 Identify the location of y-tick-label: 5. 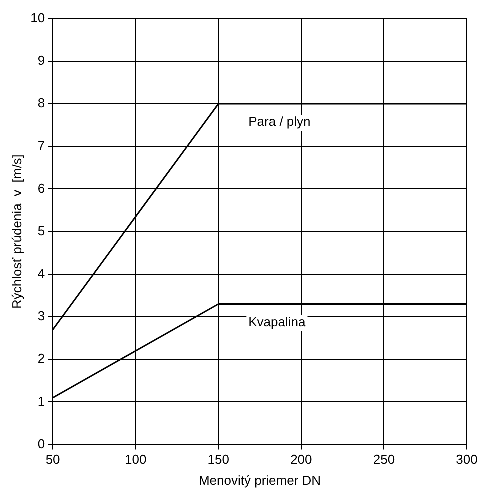
(42, 230).